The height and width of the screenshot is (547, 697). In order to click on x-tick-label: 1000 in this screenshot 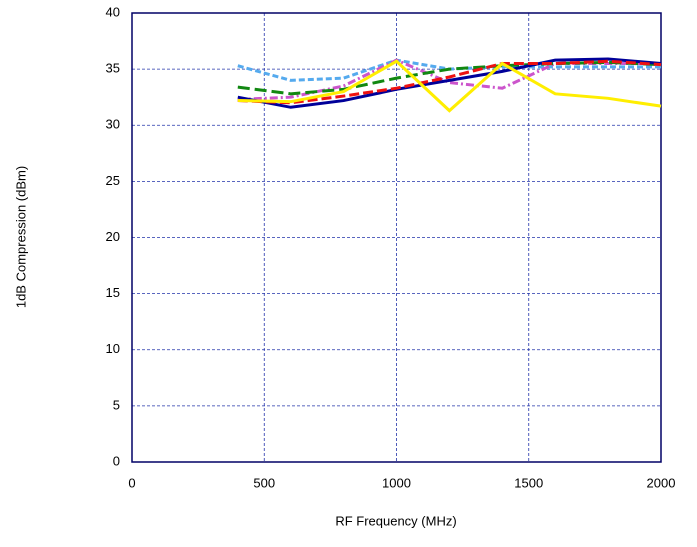, I will do `click(396, 482)`.